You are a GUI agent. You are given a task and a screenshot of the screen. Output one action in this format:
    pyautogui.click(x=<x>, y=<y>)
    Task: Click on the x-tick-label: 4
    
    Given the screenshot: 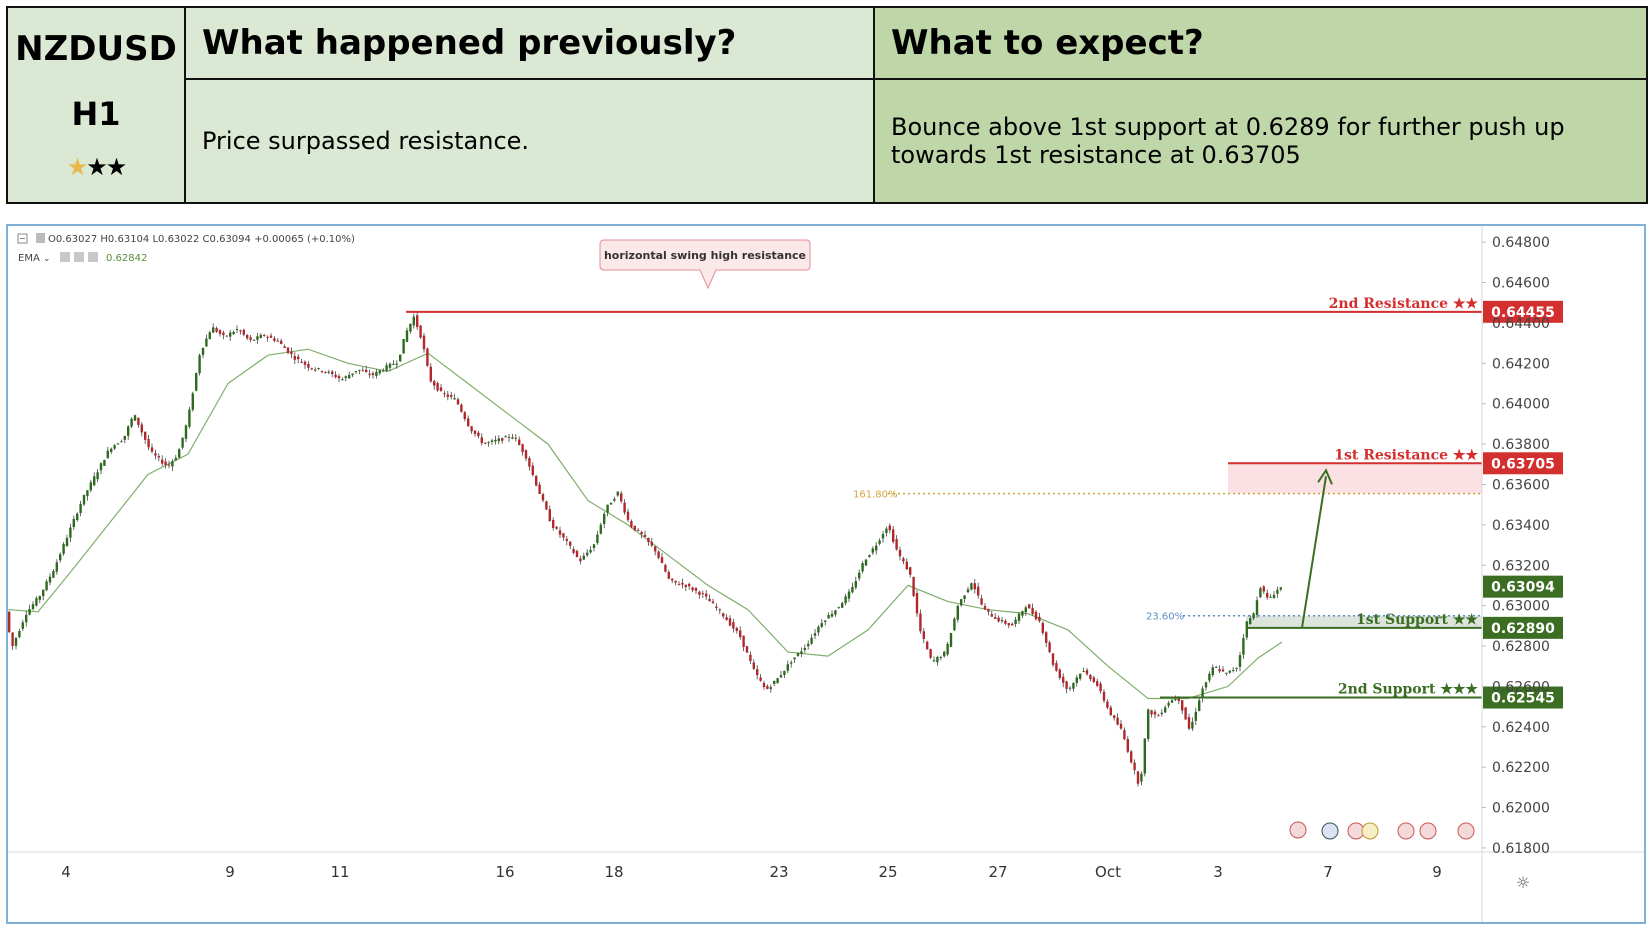 What is the action you would take?
    pyautogui.click(x=66, y=872)
    